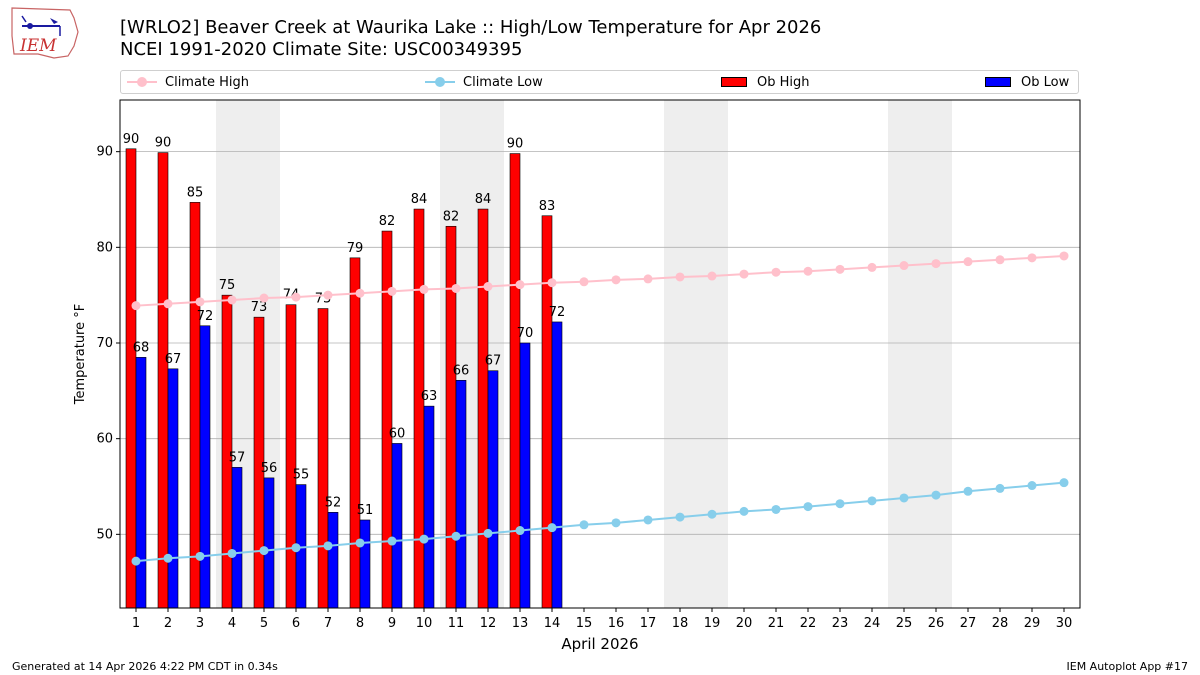 This screenshot has width=1200, height=675. Describe the element at coordinates (616, 623) in the screenshot. I see `x-tick-label-16: 16` at that location.